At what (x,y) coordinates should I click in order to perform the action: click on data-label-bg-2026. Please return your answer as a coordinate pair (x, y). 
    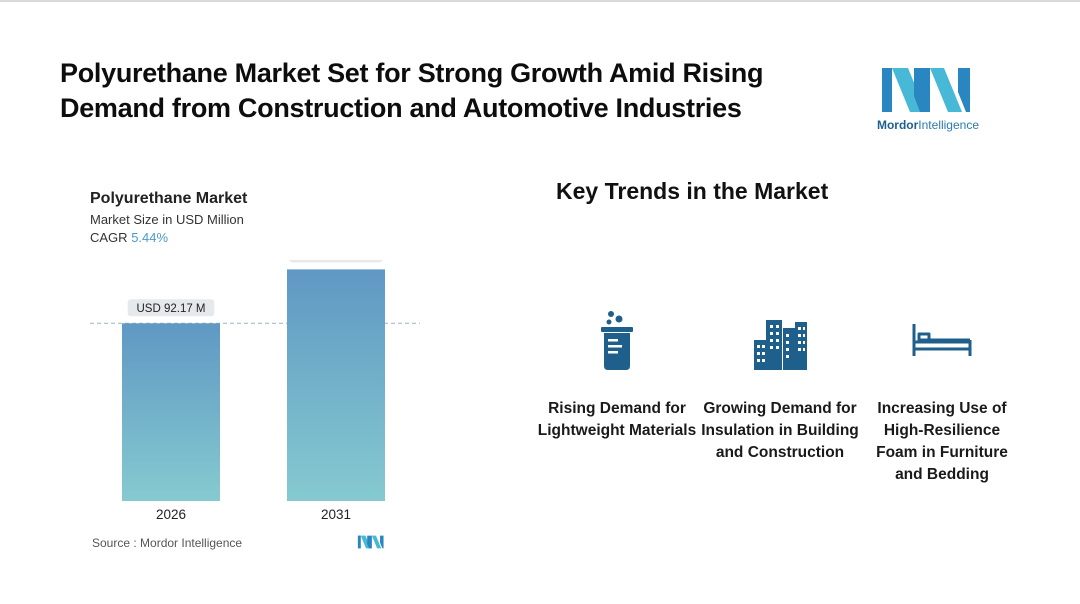
    Looking at the image, I should click on (171, 308).